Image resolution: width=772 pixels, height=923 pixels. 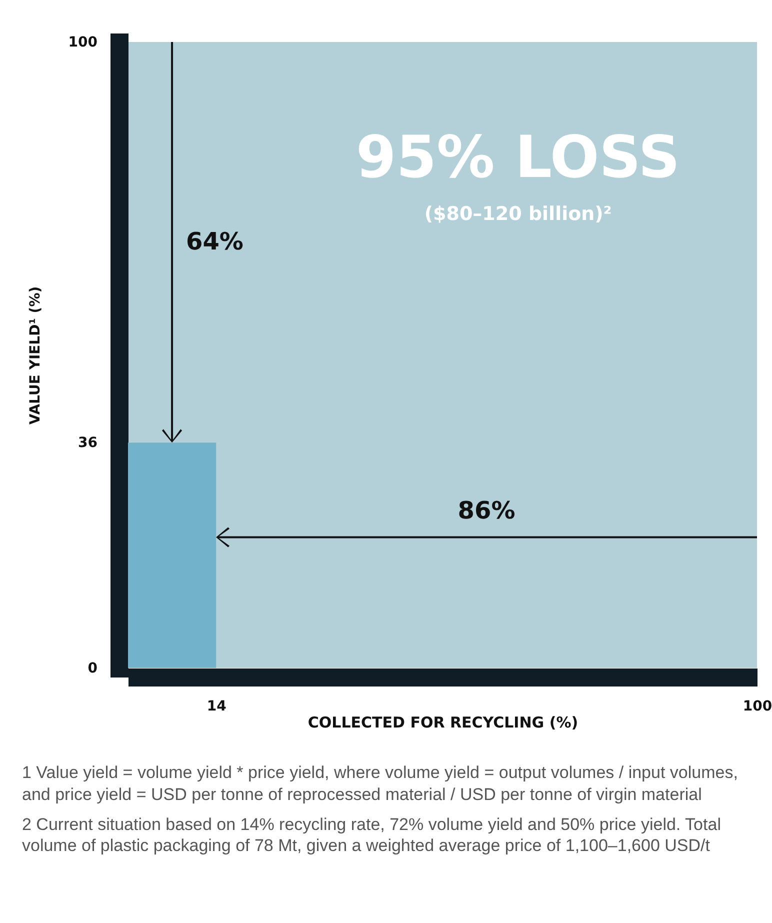 What do you see at coordinates (216, 706) in the screenshot?
I see `x-tick-label: 14` at bounding box center [216, 706].